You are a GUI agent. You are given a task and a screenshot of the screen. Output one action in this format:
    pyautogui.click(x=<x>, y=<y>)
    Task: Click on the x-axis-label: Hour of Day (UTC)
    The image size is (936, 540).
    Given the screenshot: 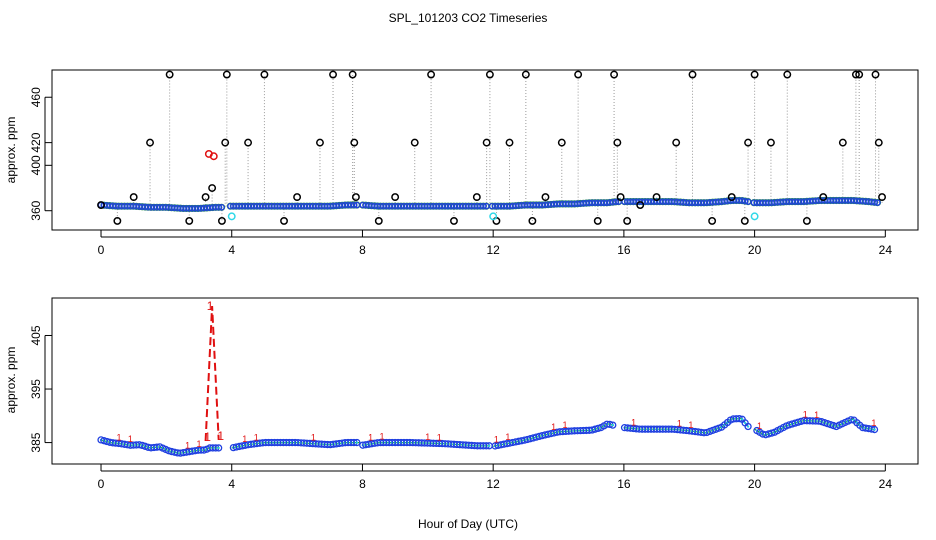 What is the action you would take?
    pyautogui.click(x=468, y=524)
    